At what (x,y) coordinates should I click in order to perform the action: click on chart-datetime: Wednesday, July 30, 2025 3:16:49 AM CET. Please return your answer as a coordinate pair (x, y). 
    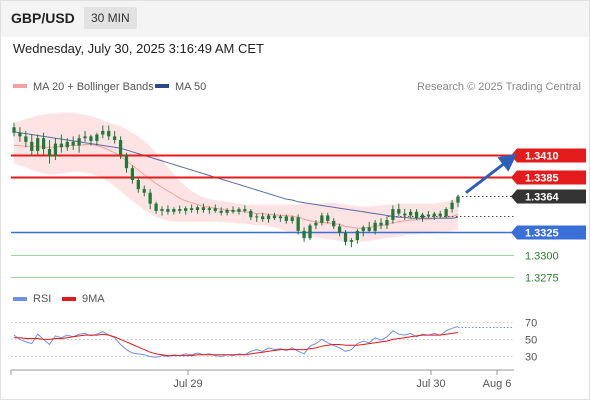
    Looking at the image, I should click on (138, 48).